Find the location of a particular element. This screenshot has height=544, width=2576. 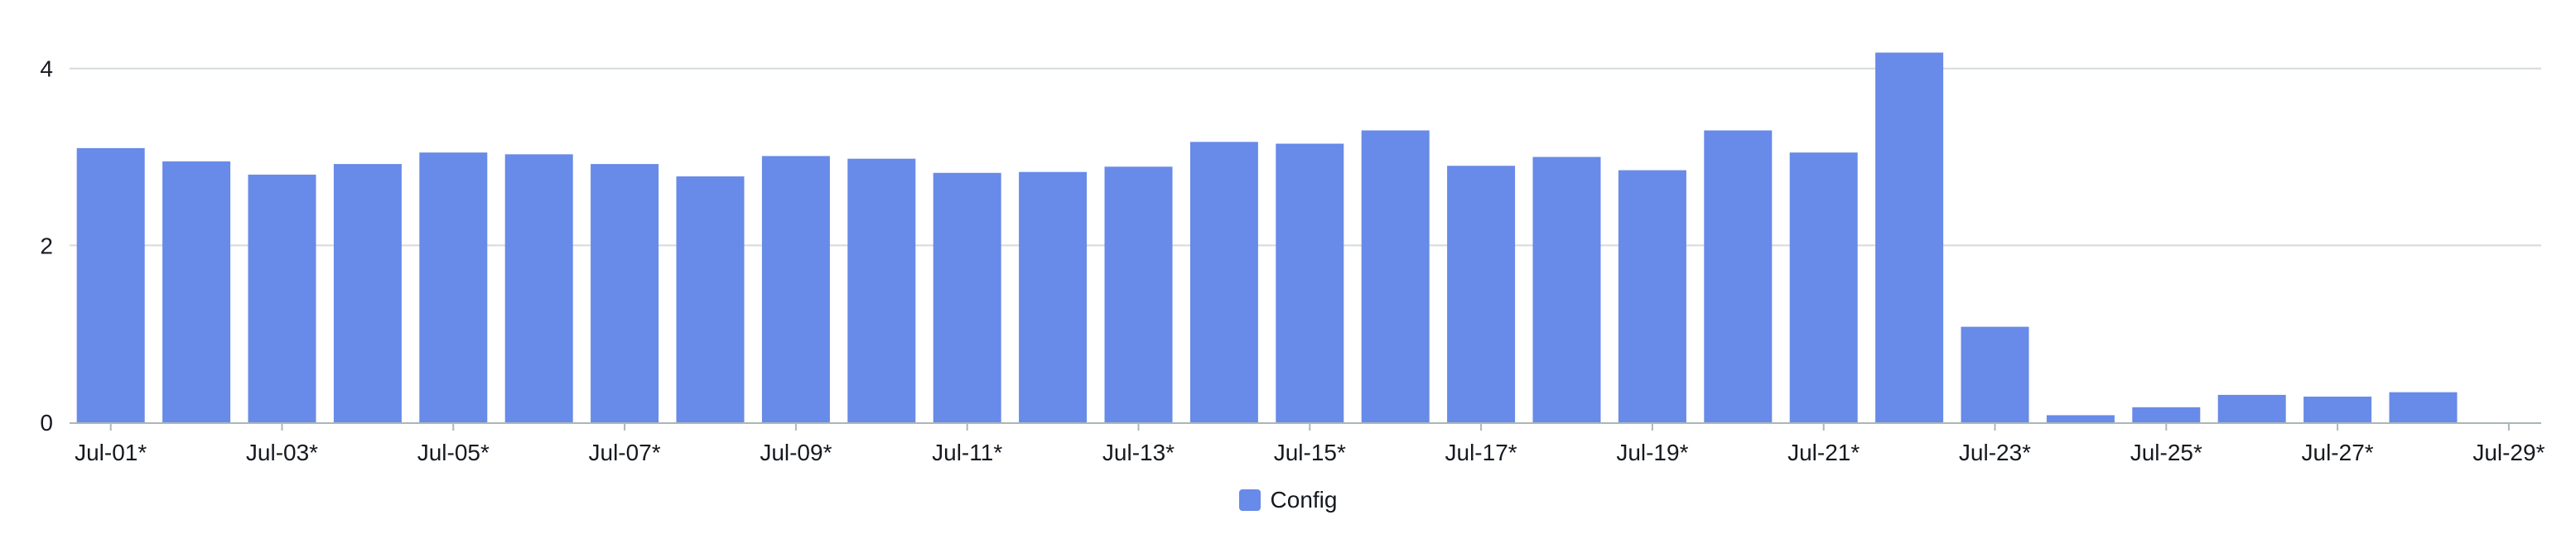

x-tick-label: Jul-19* is located at coordinates (1652, 452).